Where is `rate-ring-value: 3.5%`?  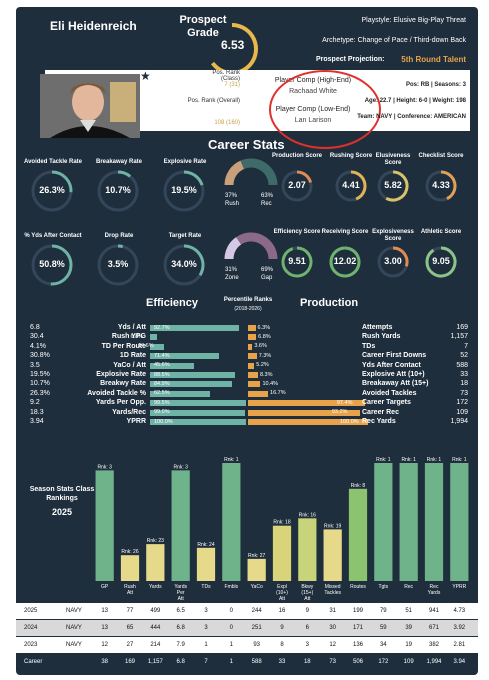
rate-ring-value: 3.5% is located at coordinates (118, 264).